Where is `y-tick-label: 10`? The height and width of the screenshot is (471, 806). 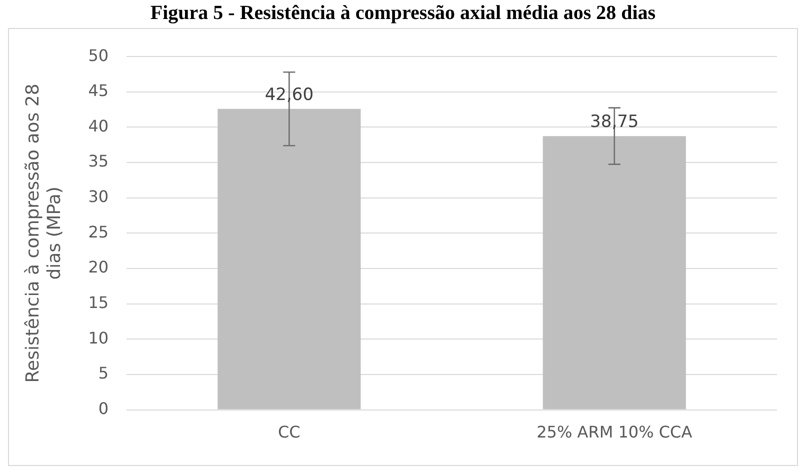 y-tick-label: 10 is located at coordinates (98, 338).